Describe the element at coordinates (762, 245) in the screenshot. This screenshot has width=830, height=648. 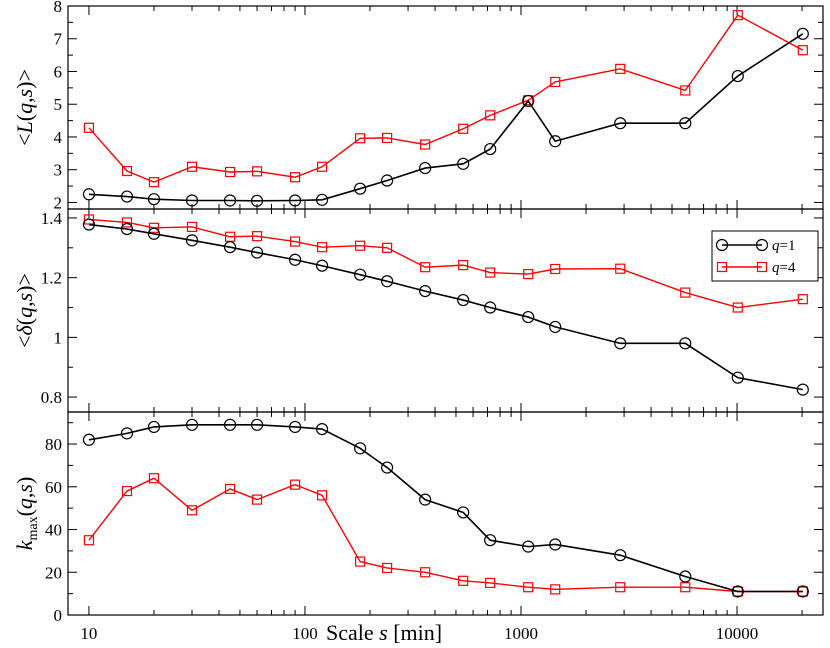
I see `legend-marker-circle` at that location.